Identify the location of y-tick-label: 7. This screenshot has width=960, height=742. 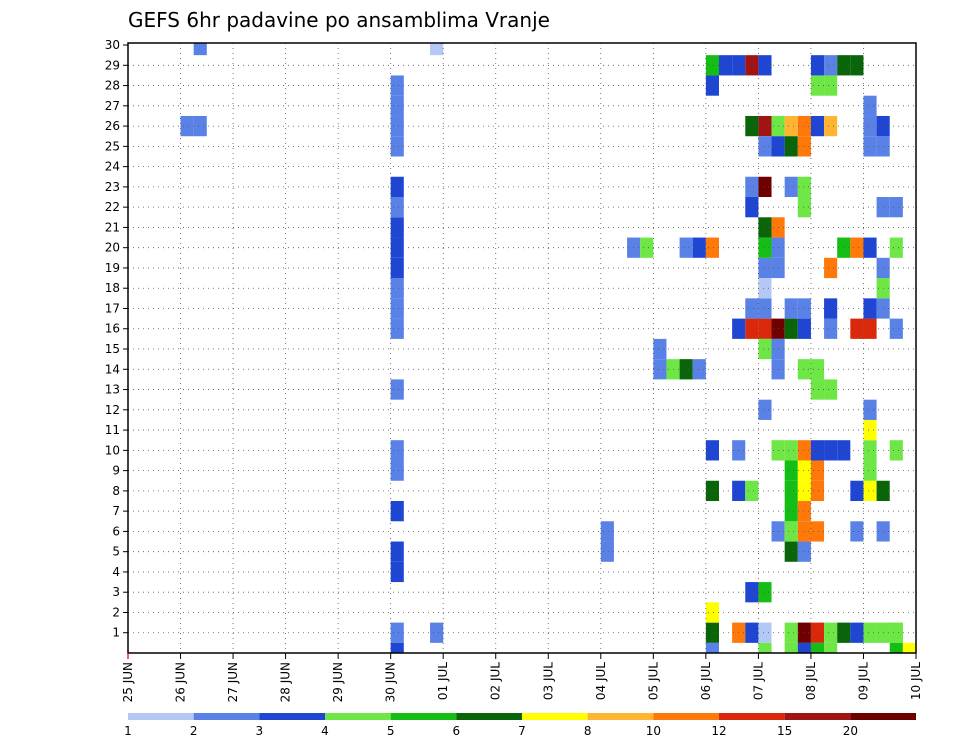
(116, 511).